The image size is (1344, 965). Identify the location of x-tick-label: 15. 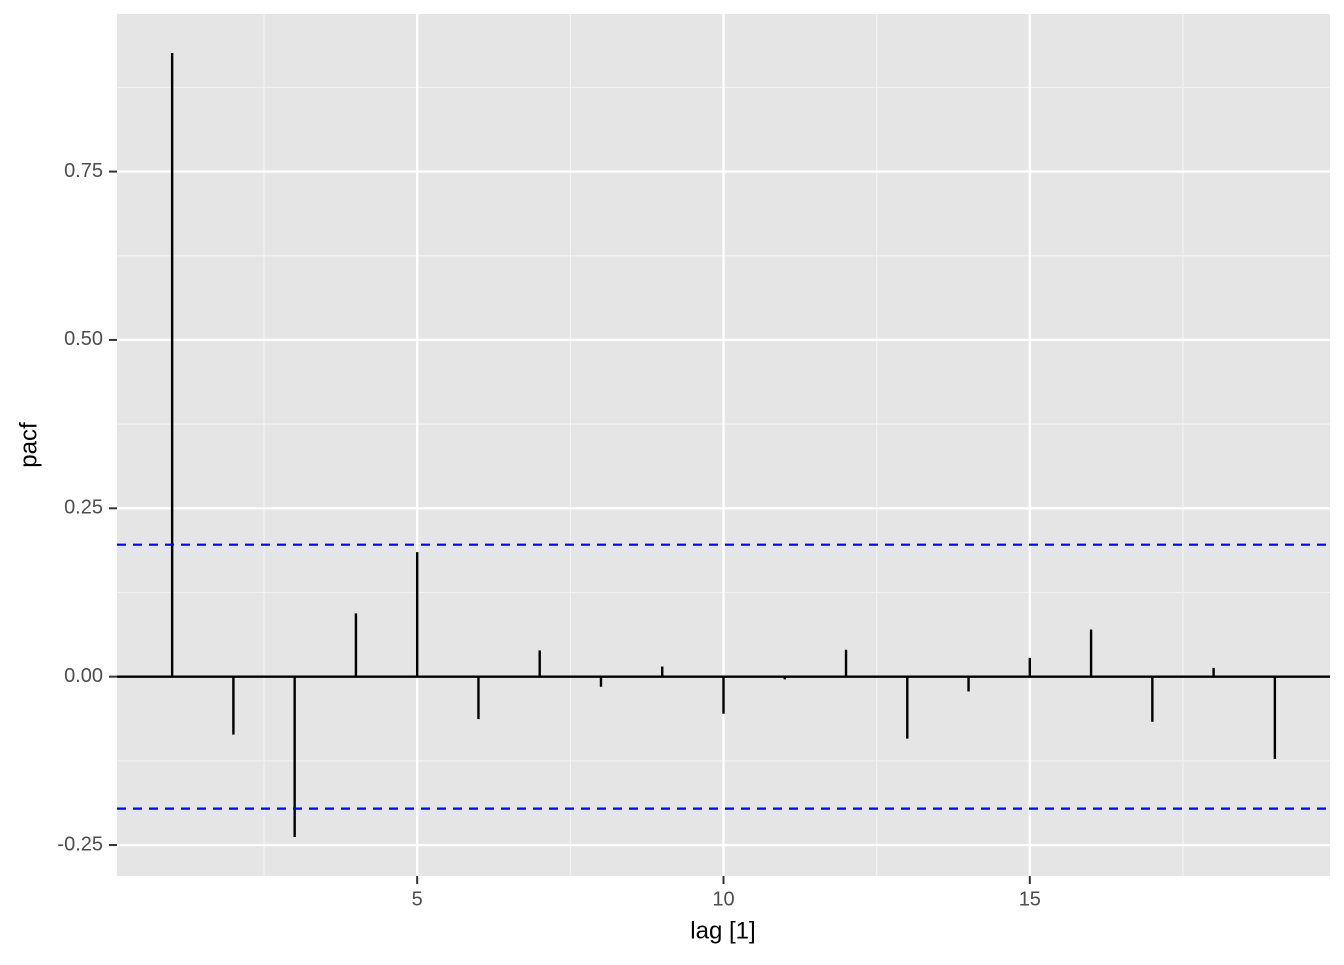
(1030, 899).